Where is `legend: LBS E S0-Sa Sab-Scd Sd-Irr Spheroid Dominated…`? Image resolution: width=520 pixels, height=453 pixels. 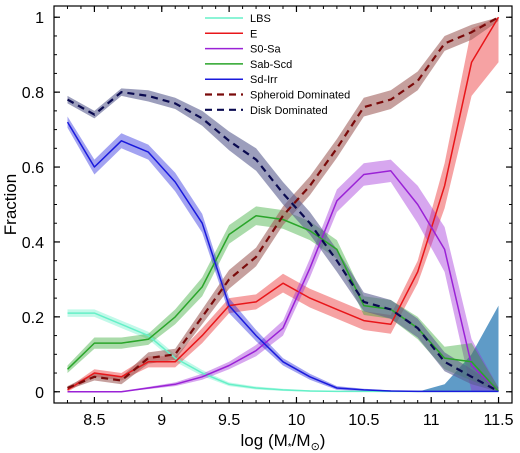 legend: LBS E S0-Sa Sab-Scd Sd-Irr Spheroid Dominated… is located at coordinates (277, 65).